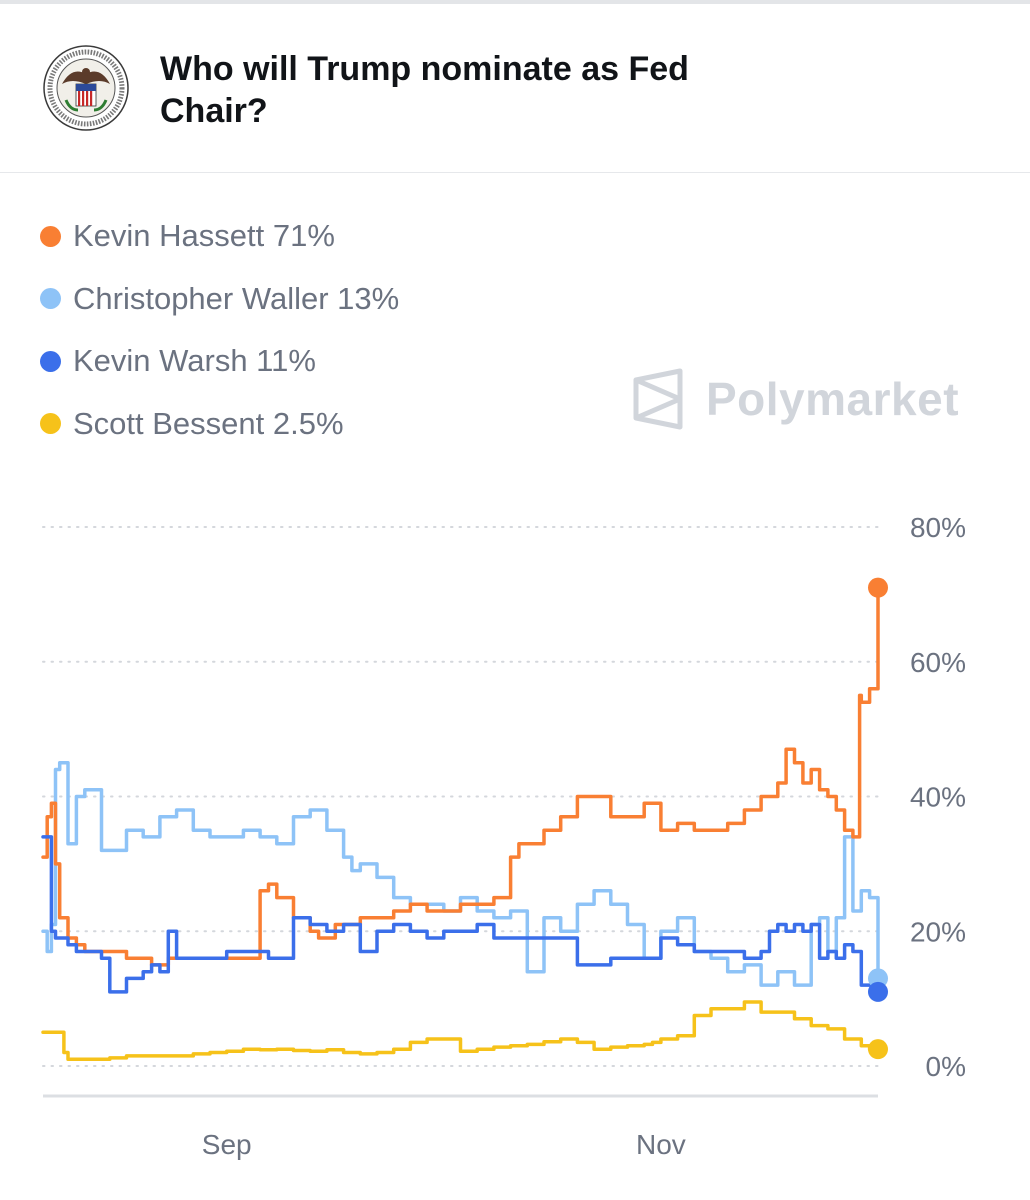  I want to click on y-axis-ticks: 0% 20% 40% 60% 80%, so click(938, 797).